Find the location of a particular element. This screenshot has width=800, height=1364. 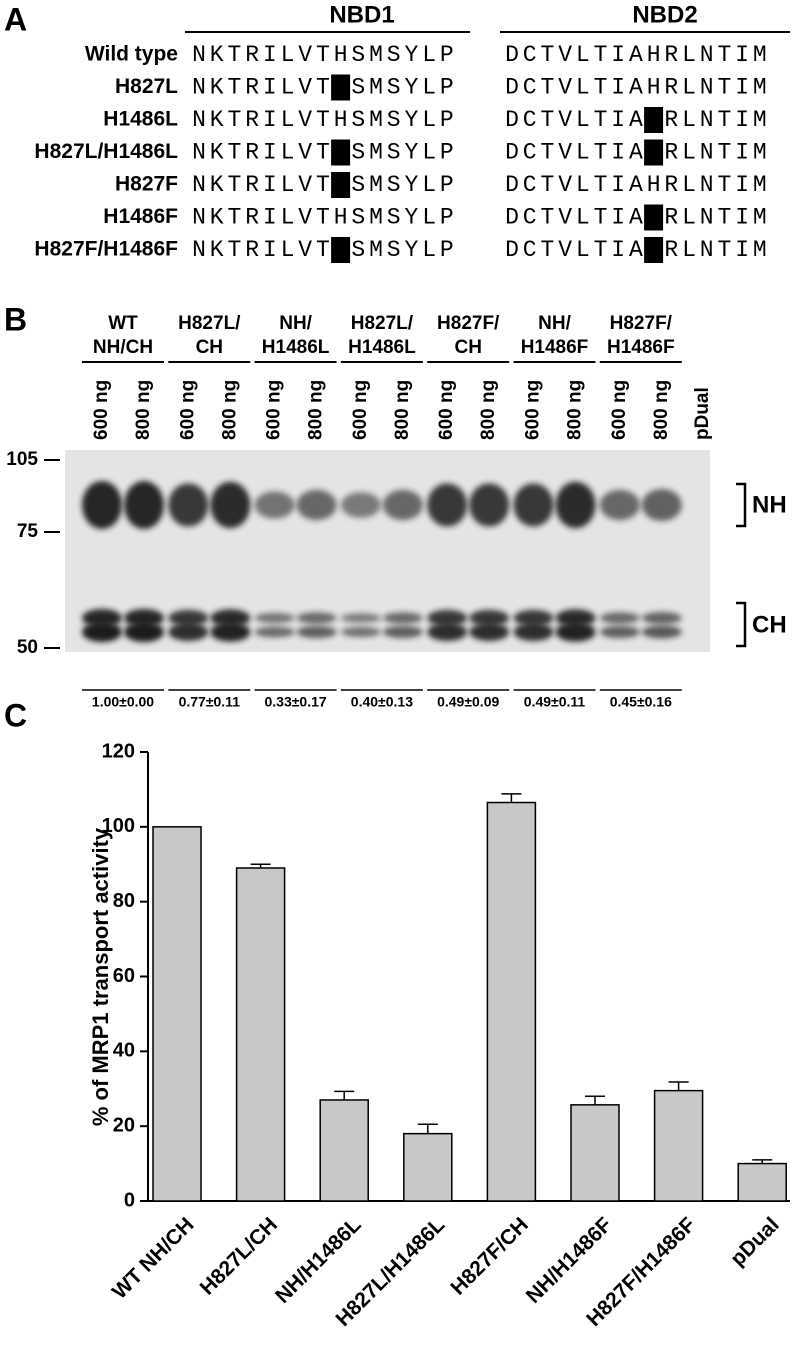

group-label: WT is located at coordinates (123, 323).